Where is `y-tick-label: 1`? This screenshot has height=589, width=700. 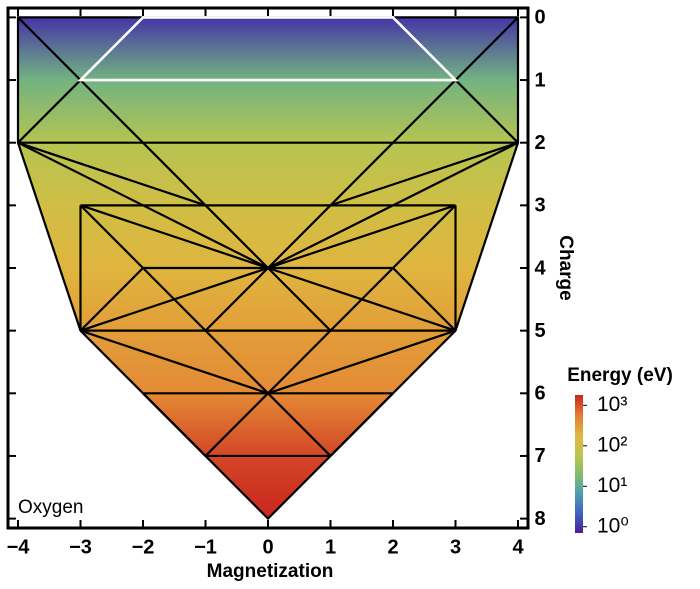 y-tick-label: 1 is located at coordinates (539, 80).